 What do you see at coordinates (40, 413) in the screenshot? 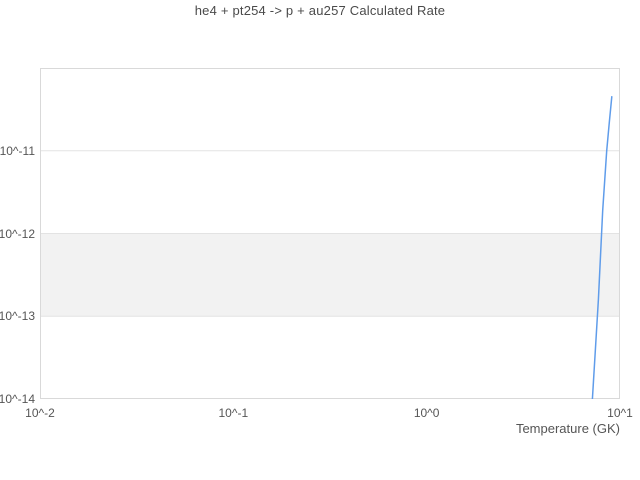
I see `x-tick-label: 10^-2` at bounding box center [40, 413].